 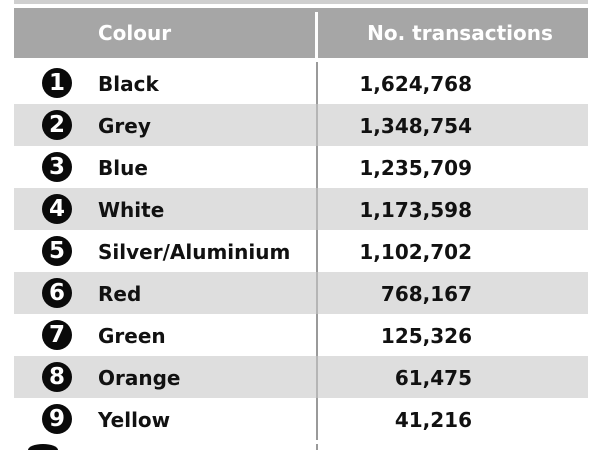 I want to click on colour-name: Grey, so click(x=124, y=126).